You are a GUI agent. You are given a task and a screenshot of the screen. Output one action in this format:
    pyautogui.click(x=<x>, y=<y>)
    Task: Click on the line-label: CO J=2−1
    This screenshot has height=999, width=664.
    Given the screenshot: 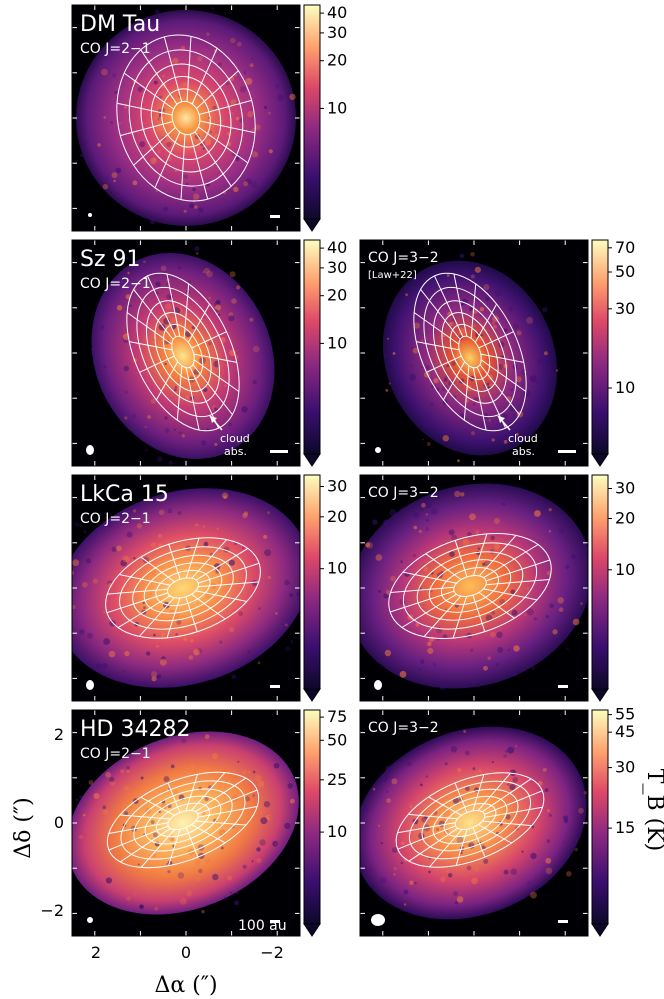 What is the action you would take?
    pyautogui.click(x=115, y=754)
    